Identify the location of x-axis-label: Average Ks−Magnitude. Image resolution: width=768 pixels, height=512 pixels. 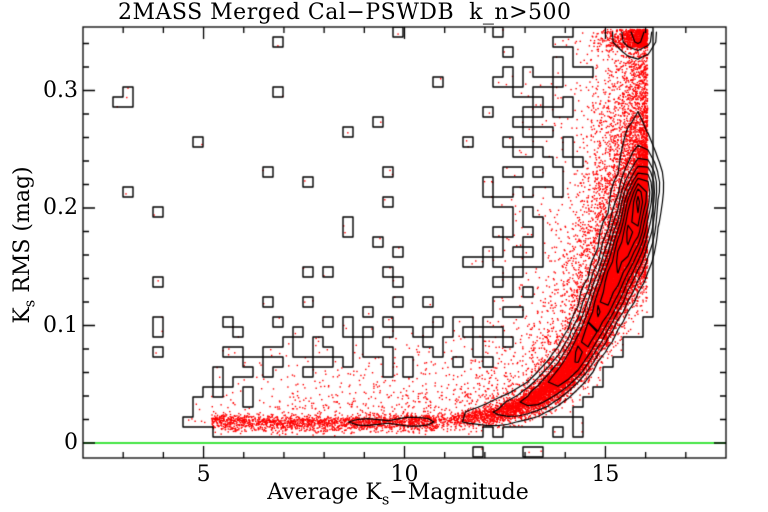
(398, 494).